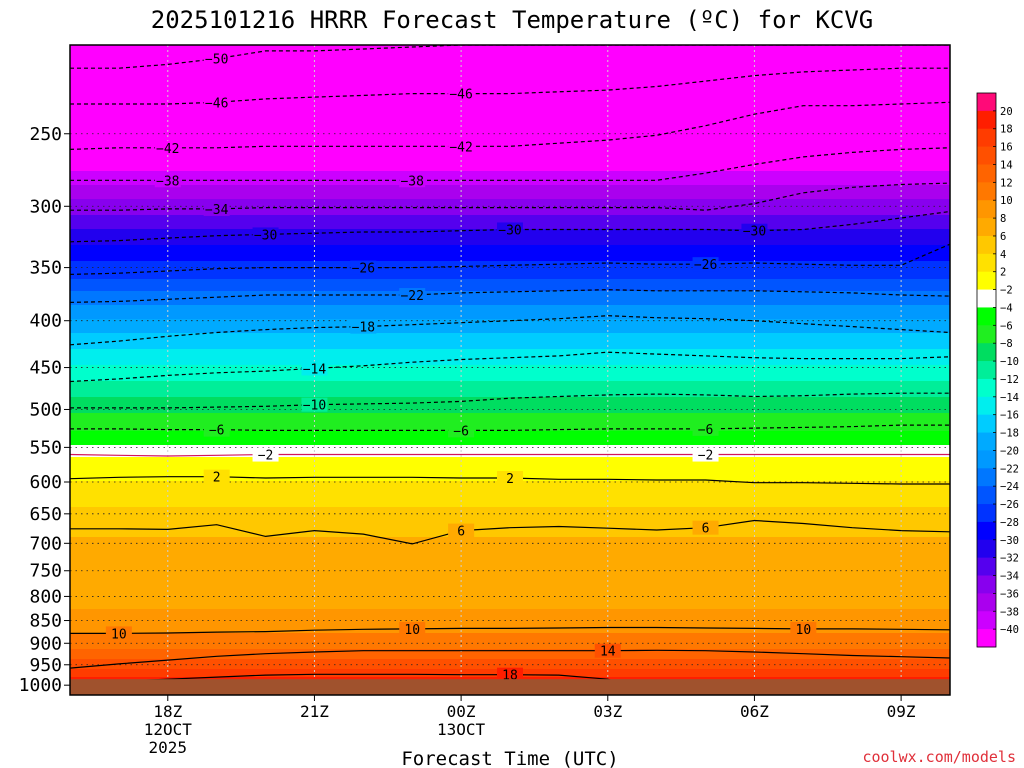 Image resolution: width=1024 pixels, height=768 pixels. I want to click on colorbar-label: −4, so click(1006, 308).